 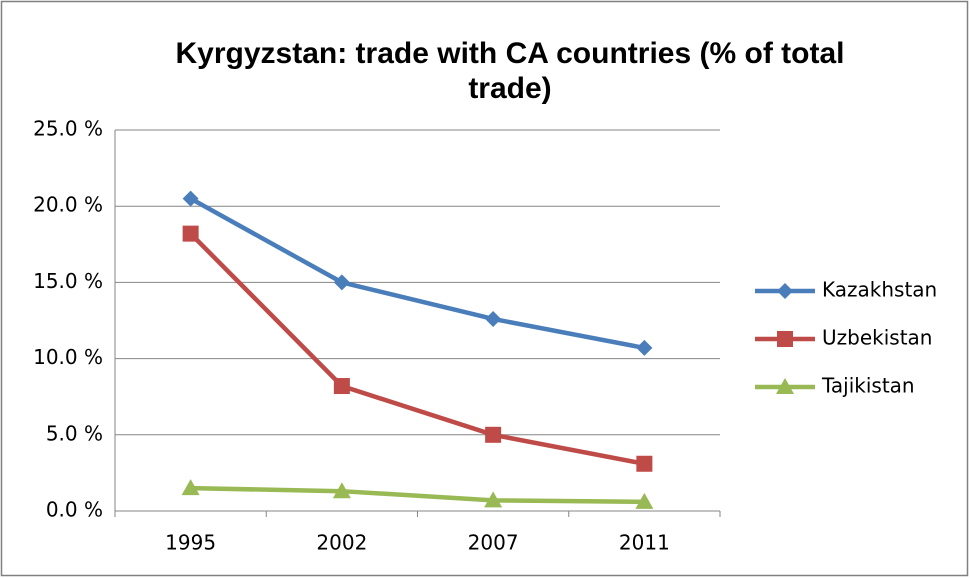 I want to click on x-tick-label: 1995, so click(x=190, y=543).